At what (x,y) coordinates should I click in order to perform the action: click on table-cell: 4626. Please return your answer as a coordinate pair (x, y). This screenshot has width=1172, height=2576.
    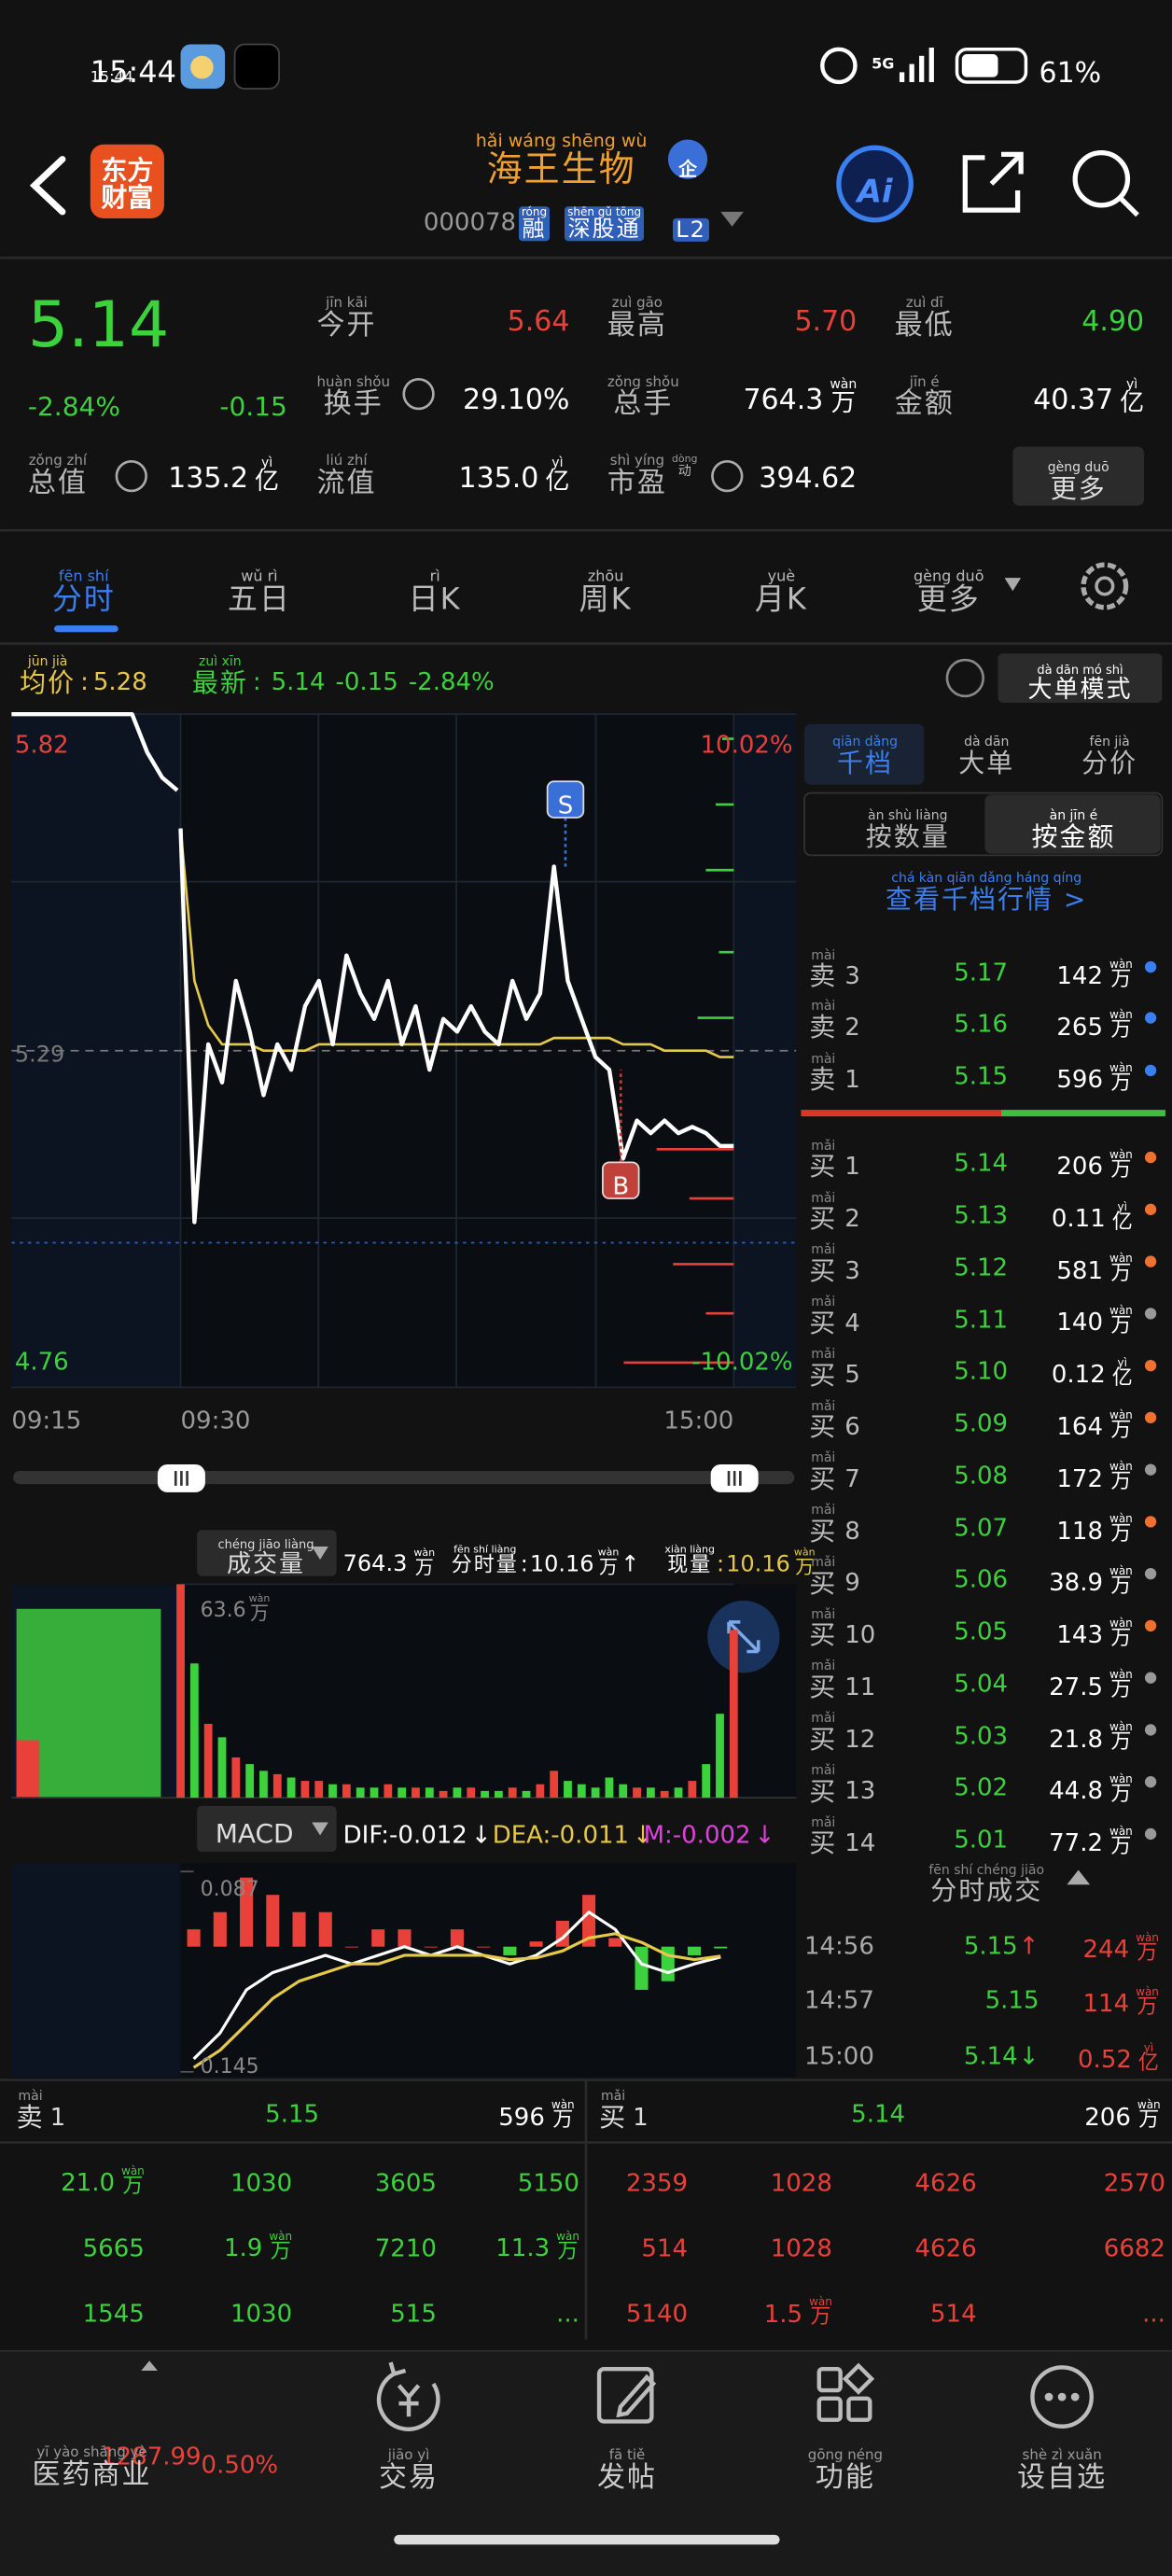
    Looking at the image, I should click on (945, 2183).